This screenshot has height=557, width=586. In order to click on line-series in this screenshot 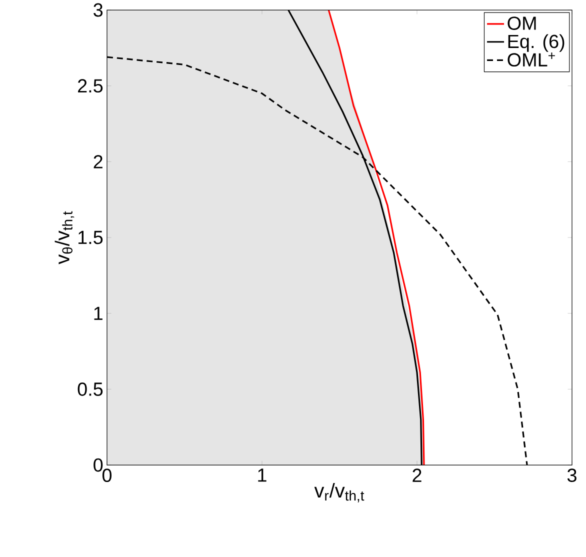, I will do `click(376, 238)`.